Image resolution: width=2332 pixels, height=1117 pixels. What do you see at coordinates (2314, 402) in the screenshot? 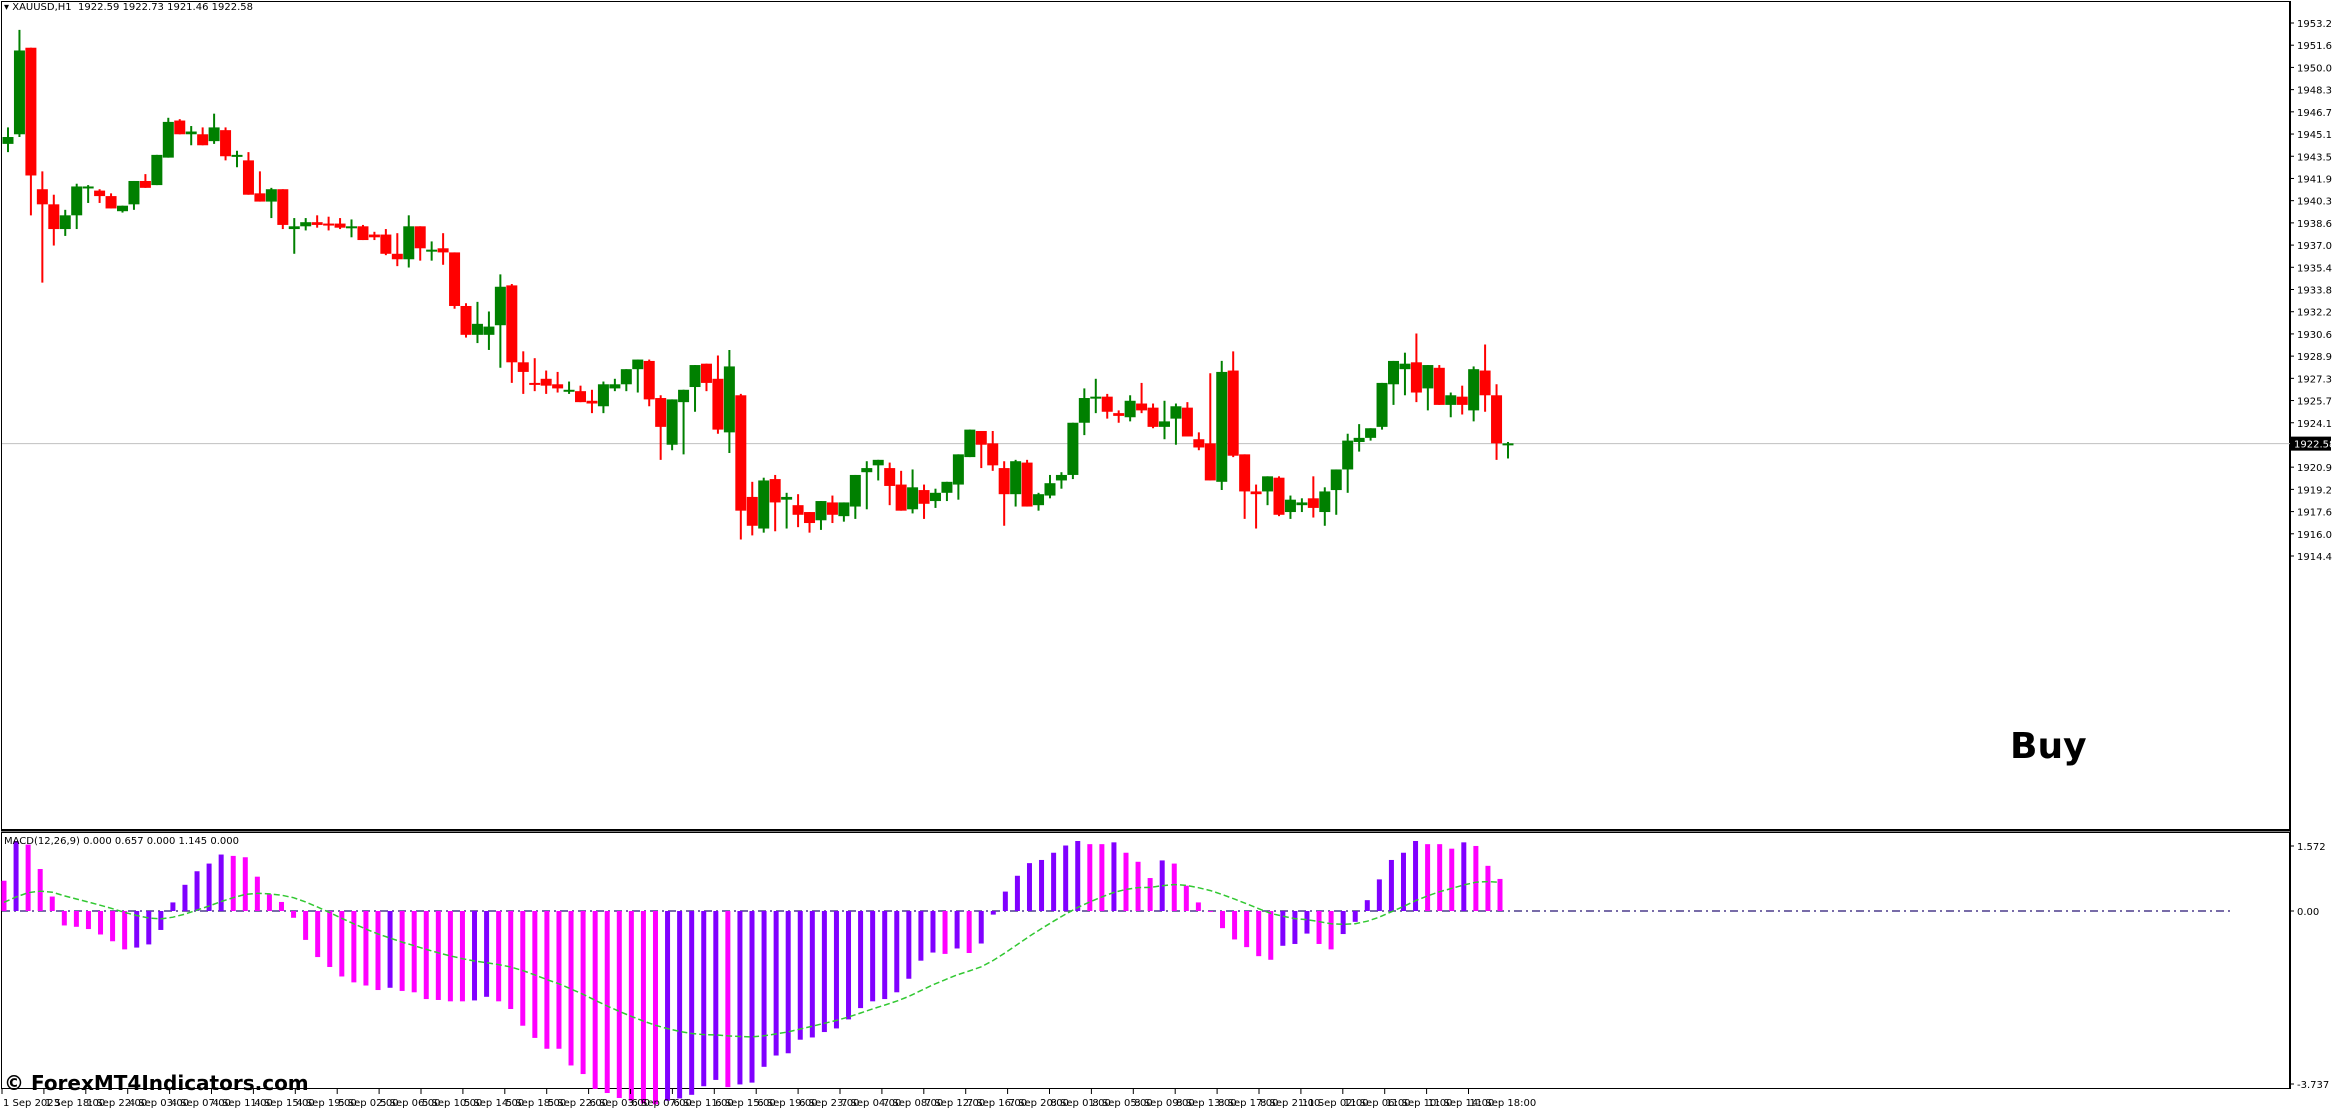
I see `svg-text: 1925.75` at bounding box center [2314, 402].